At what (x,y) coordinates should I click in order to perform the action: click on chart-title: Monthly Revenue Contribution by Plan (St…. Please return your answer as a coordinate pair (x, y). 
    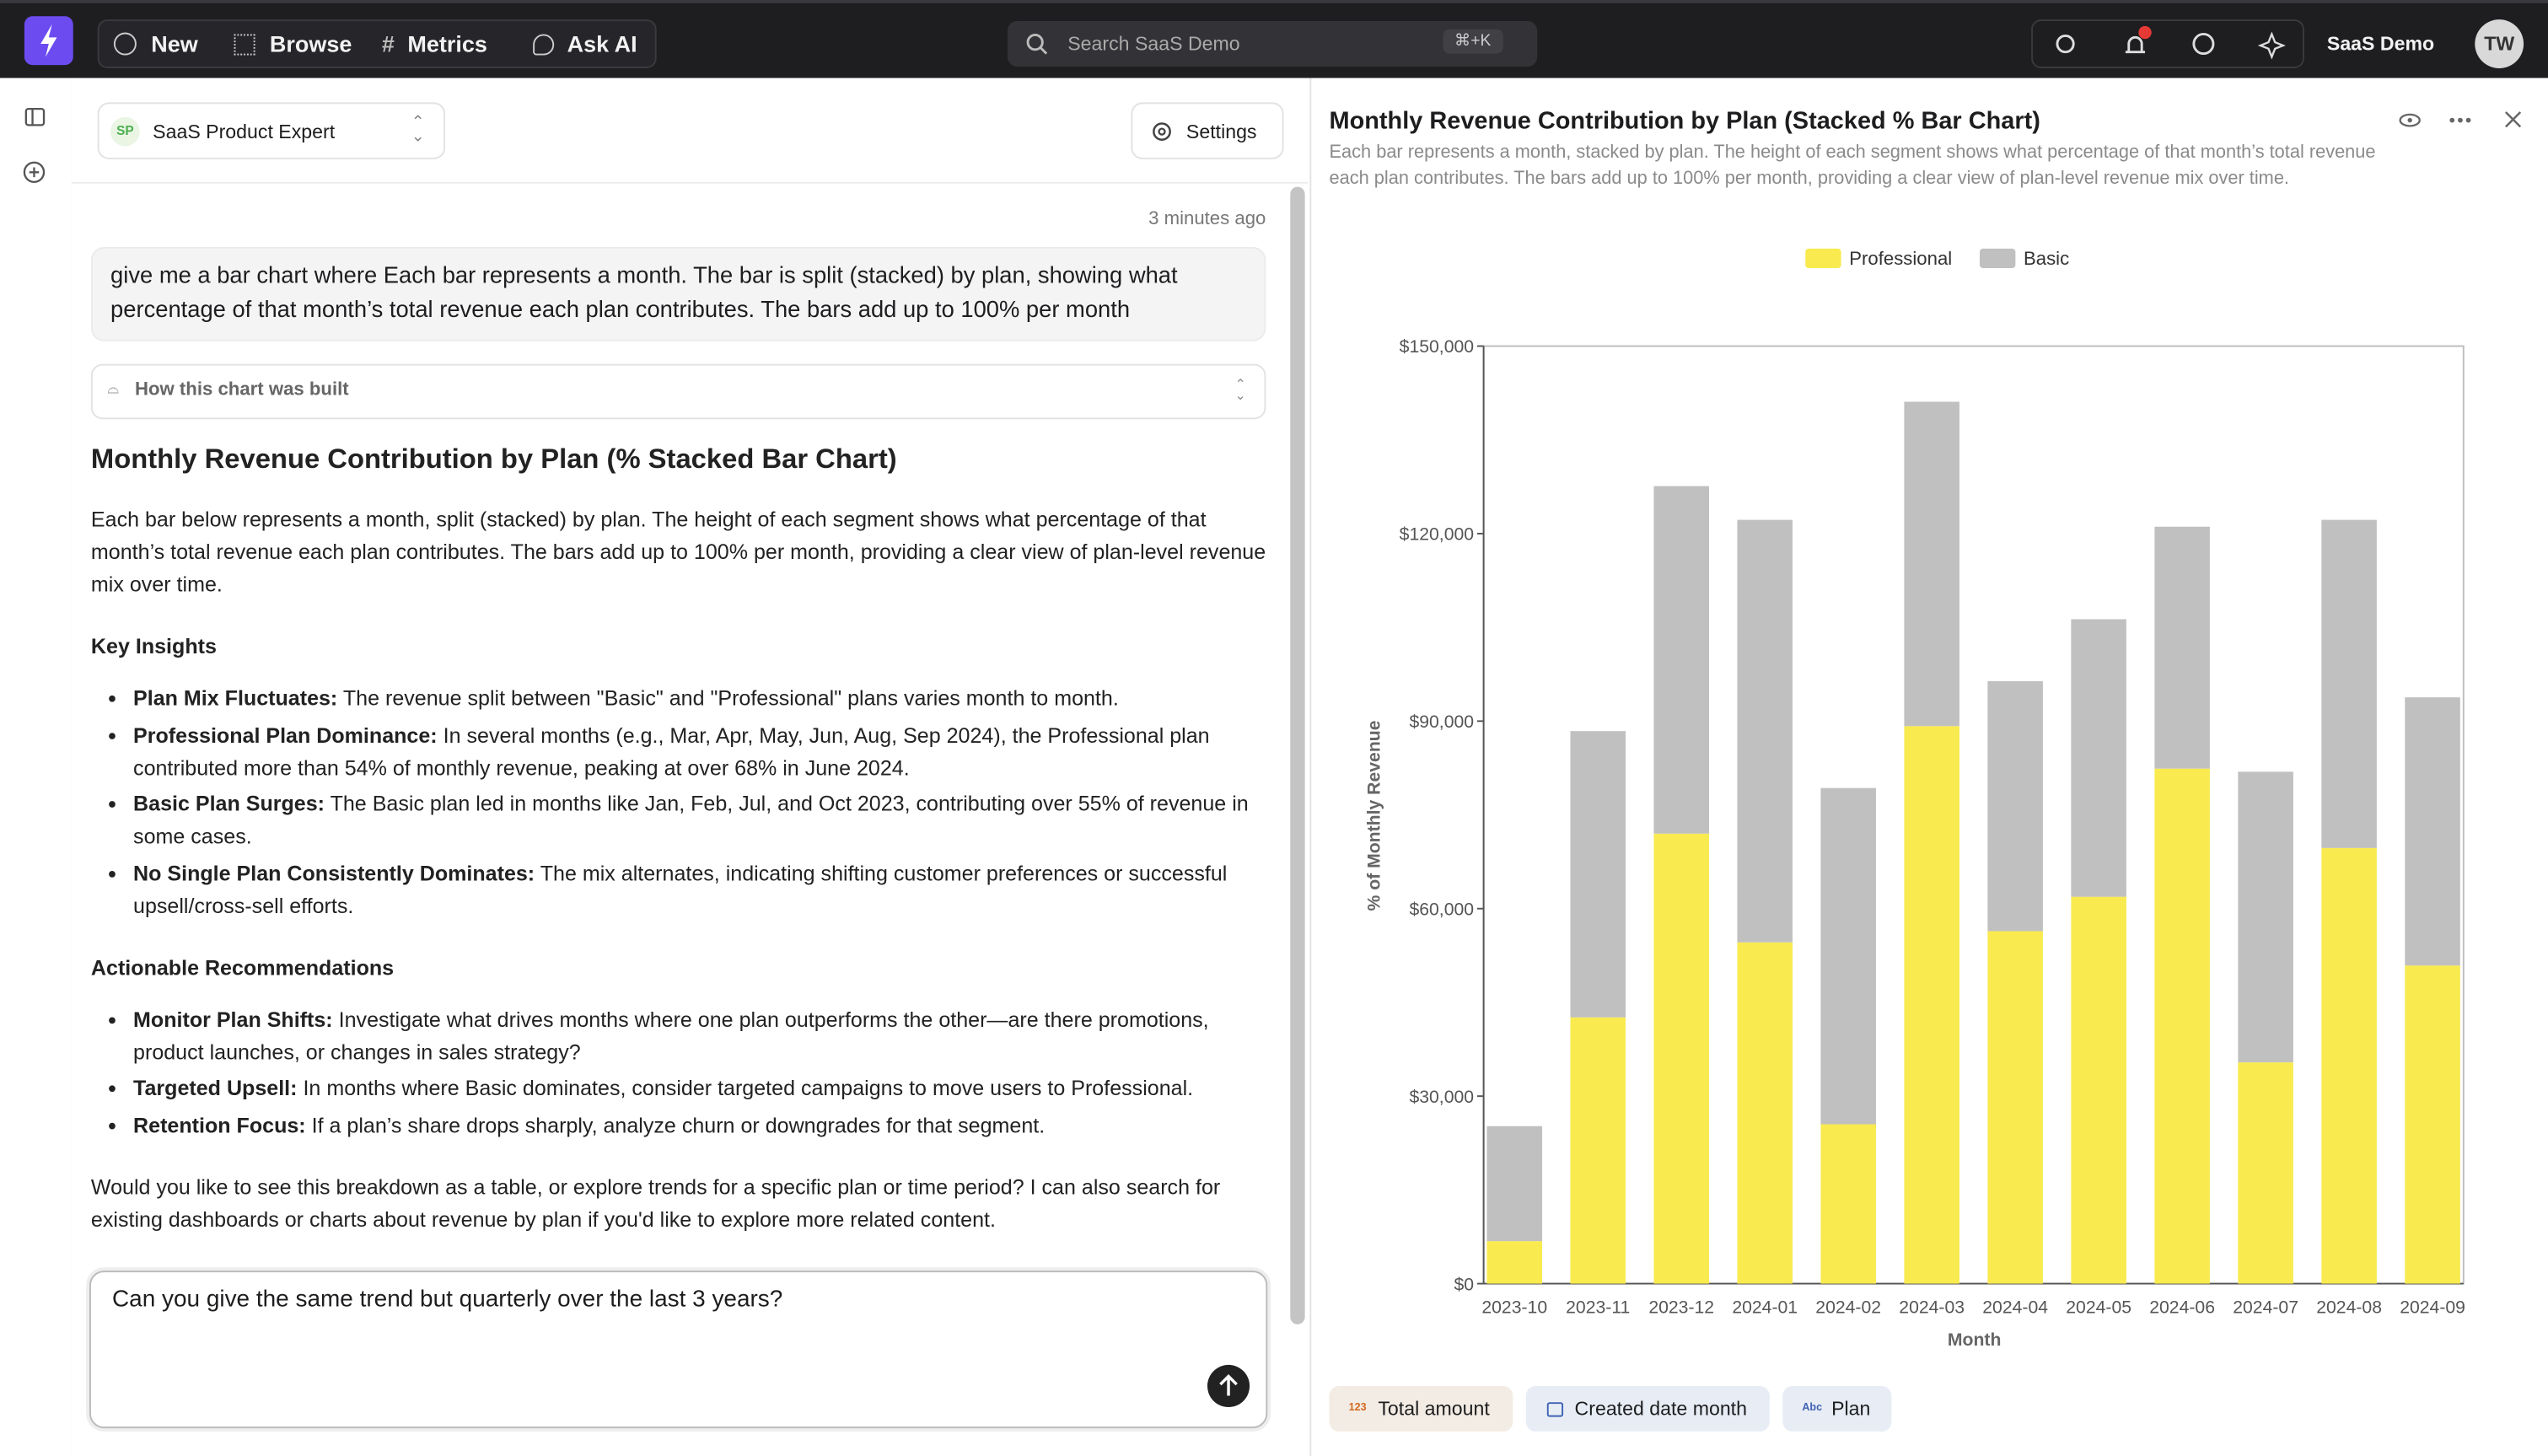
    Looking at the image, I should click on (1684, 121).